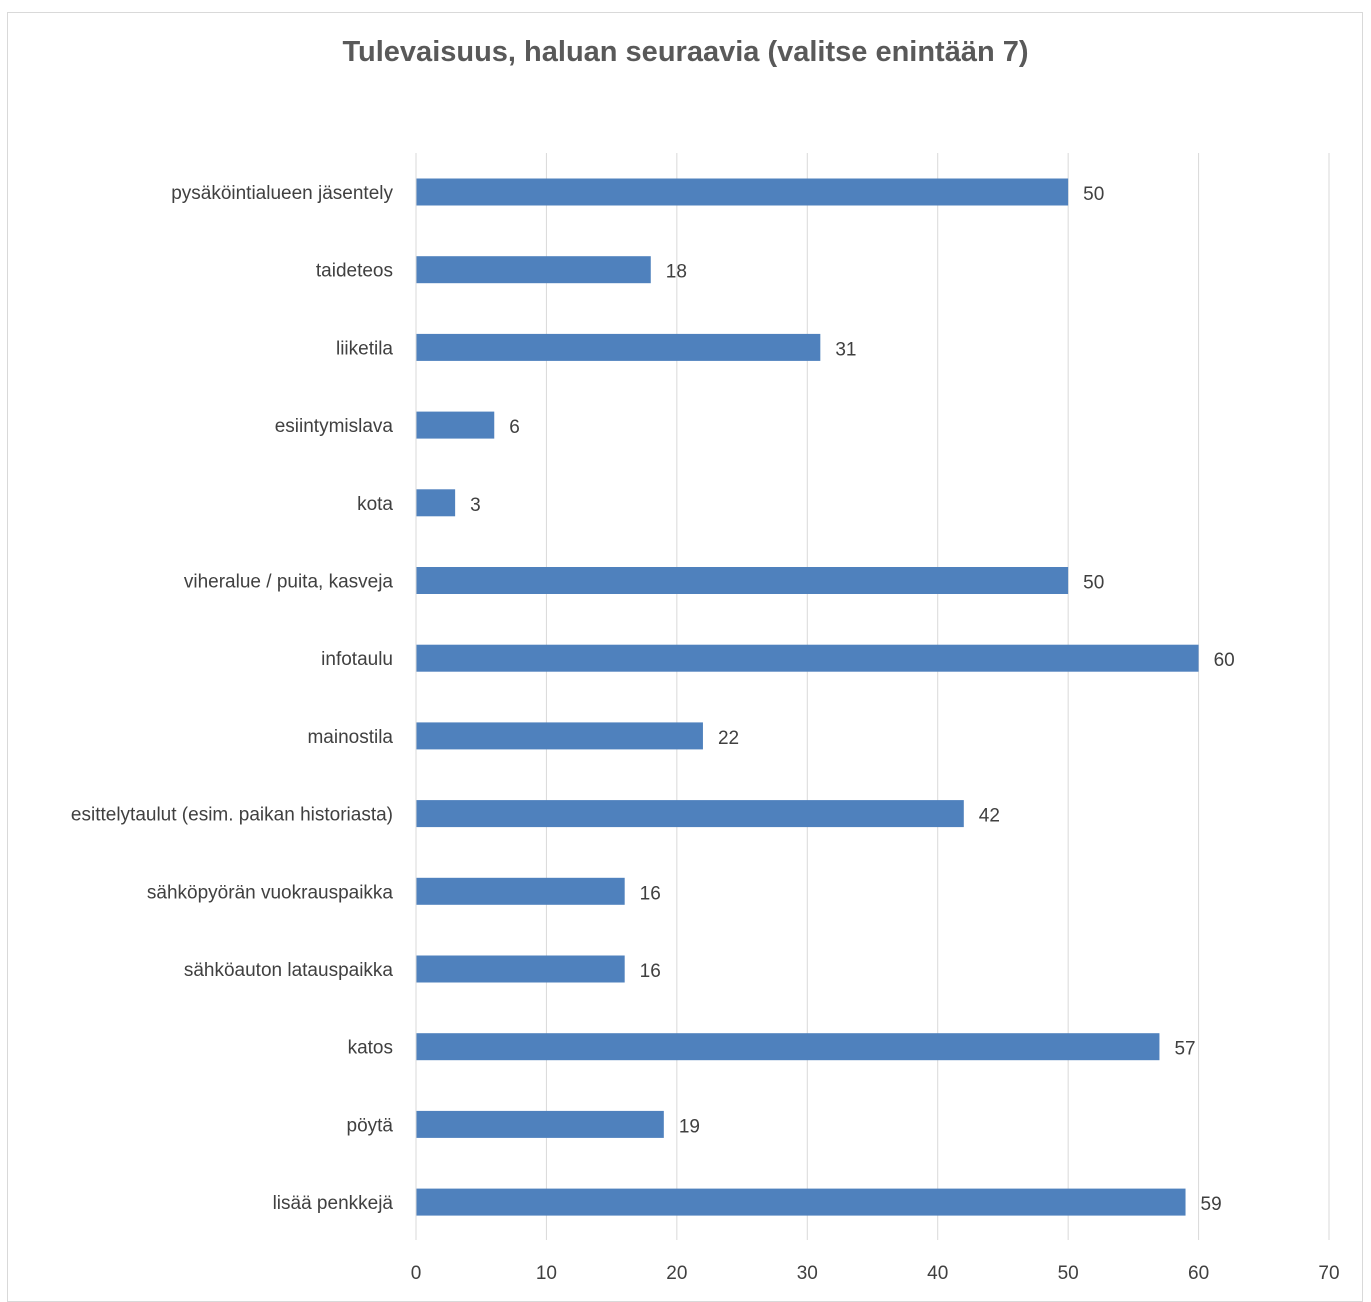  What do you see at coordinates (270, 892) in the screenshot?
I see `category-label: sähköpyörän vuokrauspaikka` at bounding box center [270, 892].